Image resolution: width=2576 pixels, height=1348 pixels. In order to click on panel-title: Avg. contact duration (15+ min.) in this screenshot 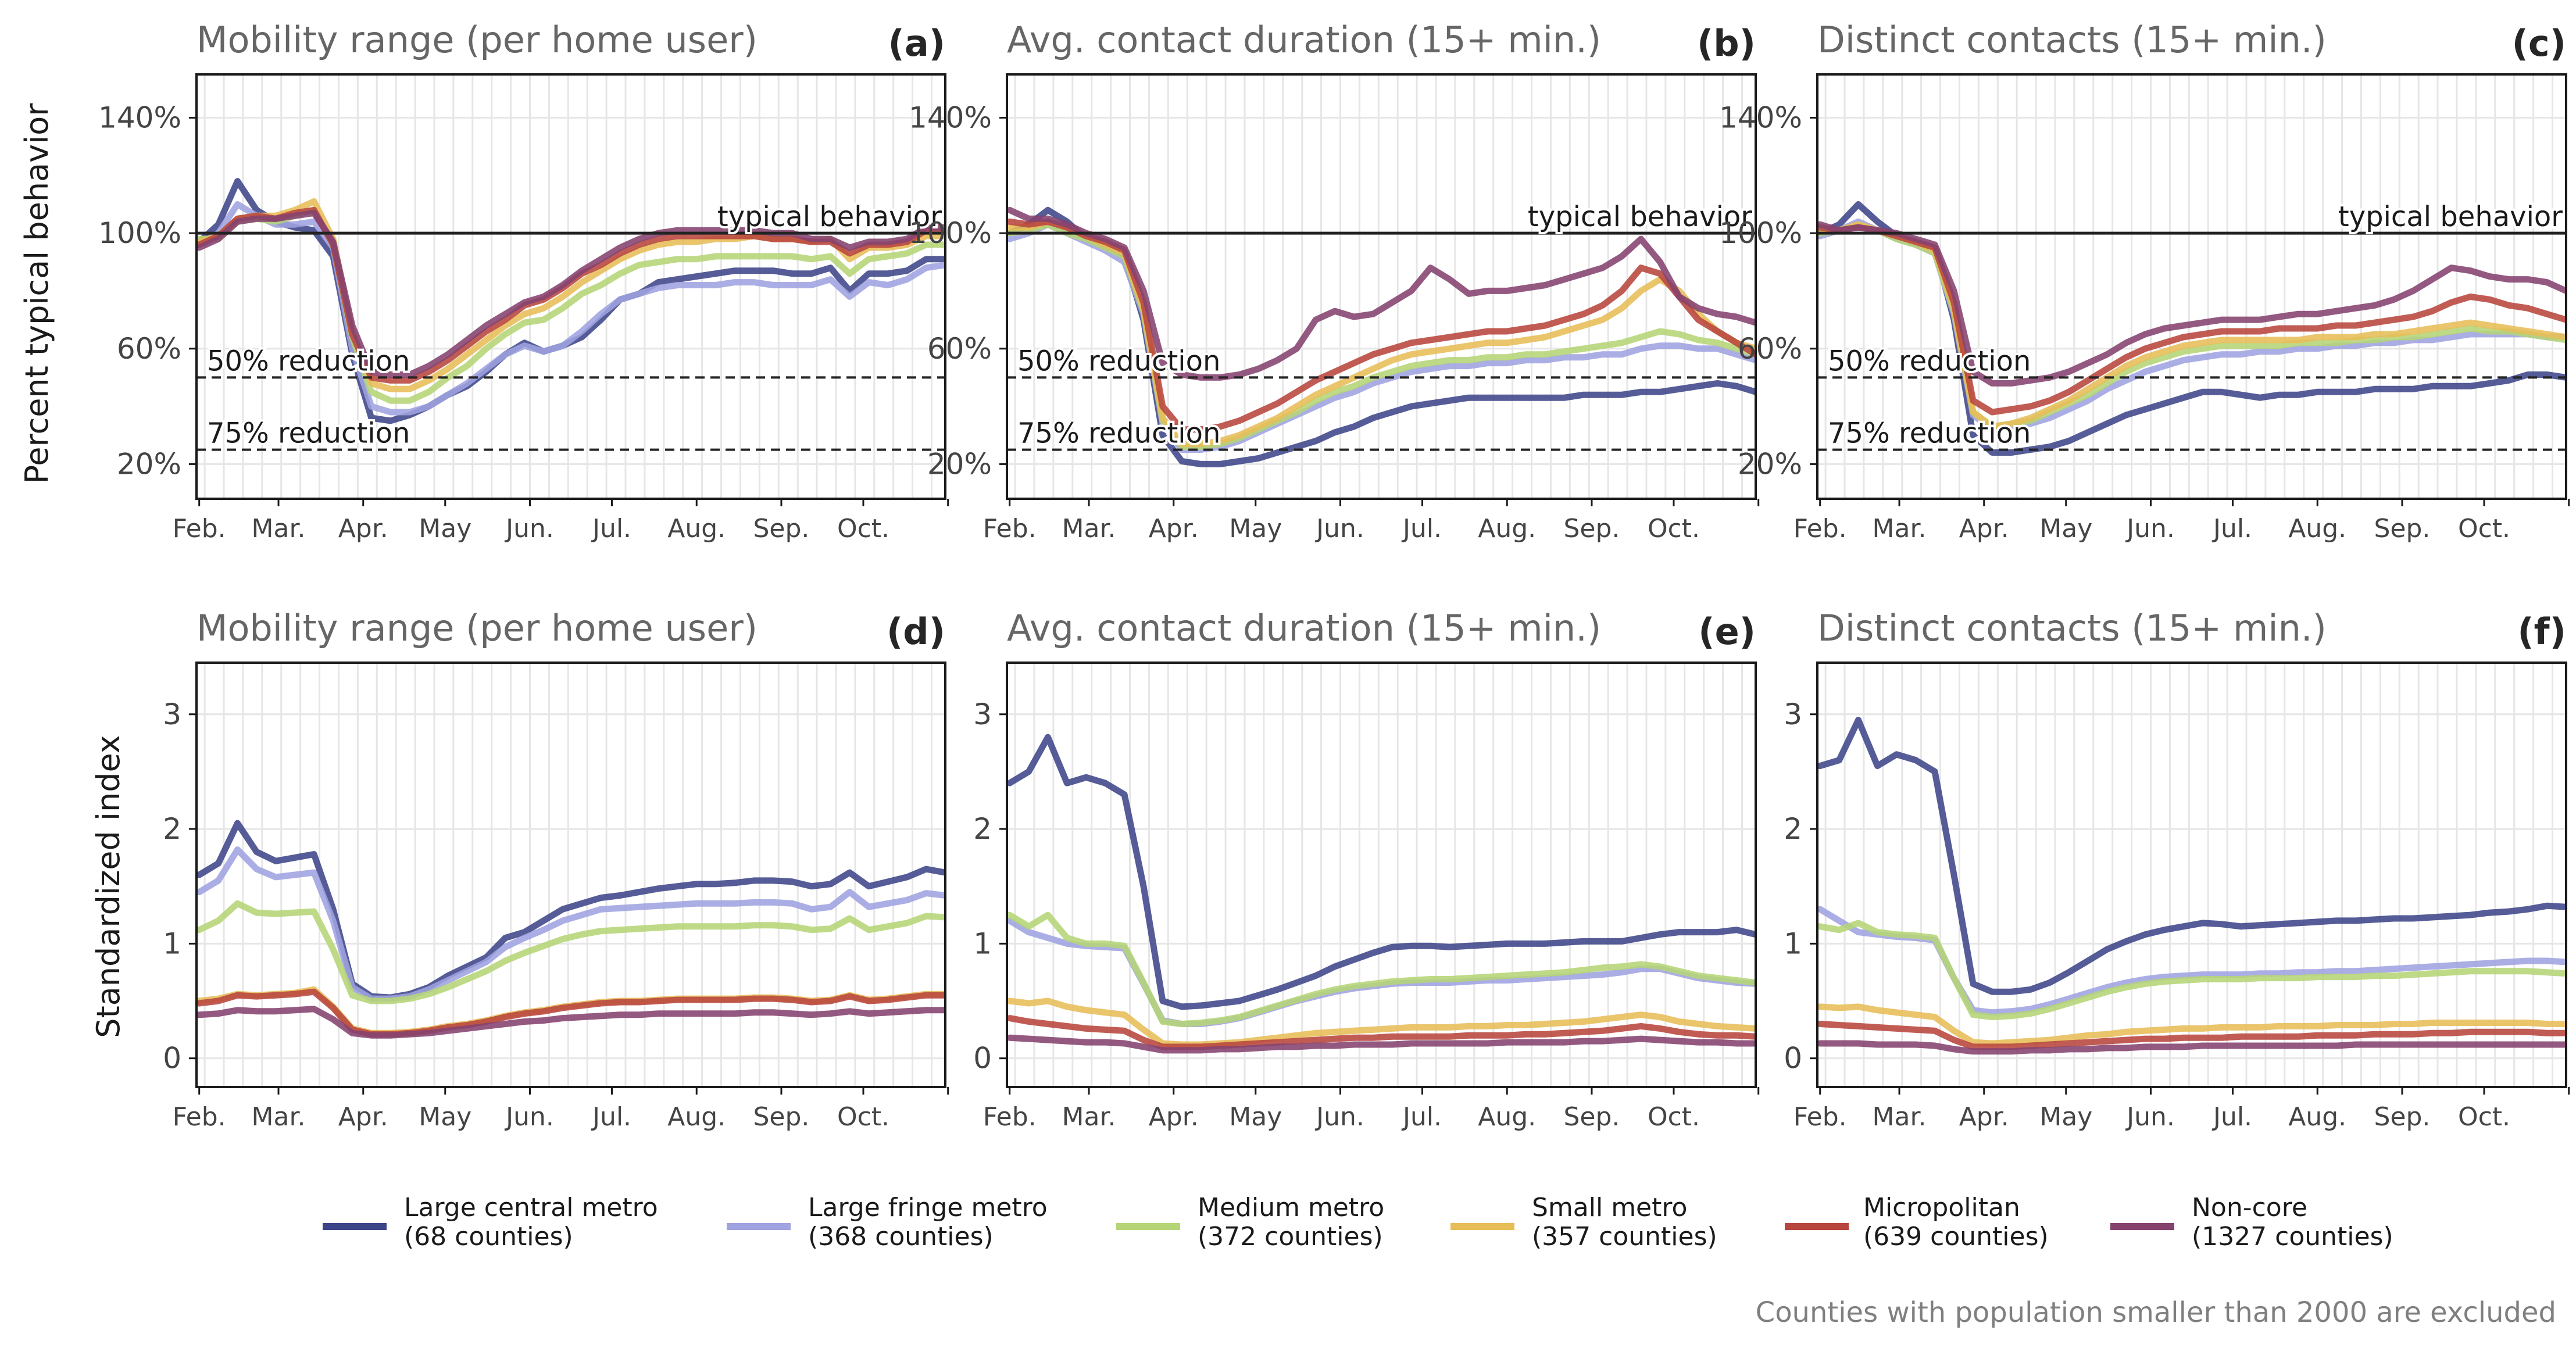, I will do `click(1304, 40)`.